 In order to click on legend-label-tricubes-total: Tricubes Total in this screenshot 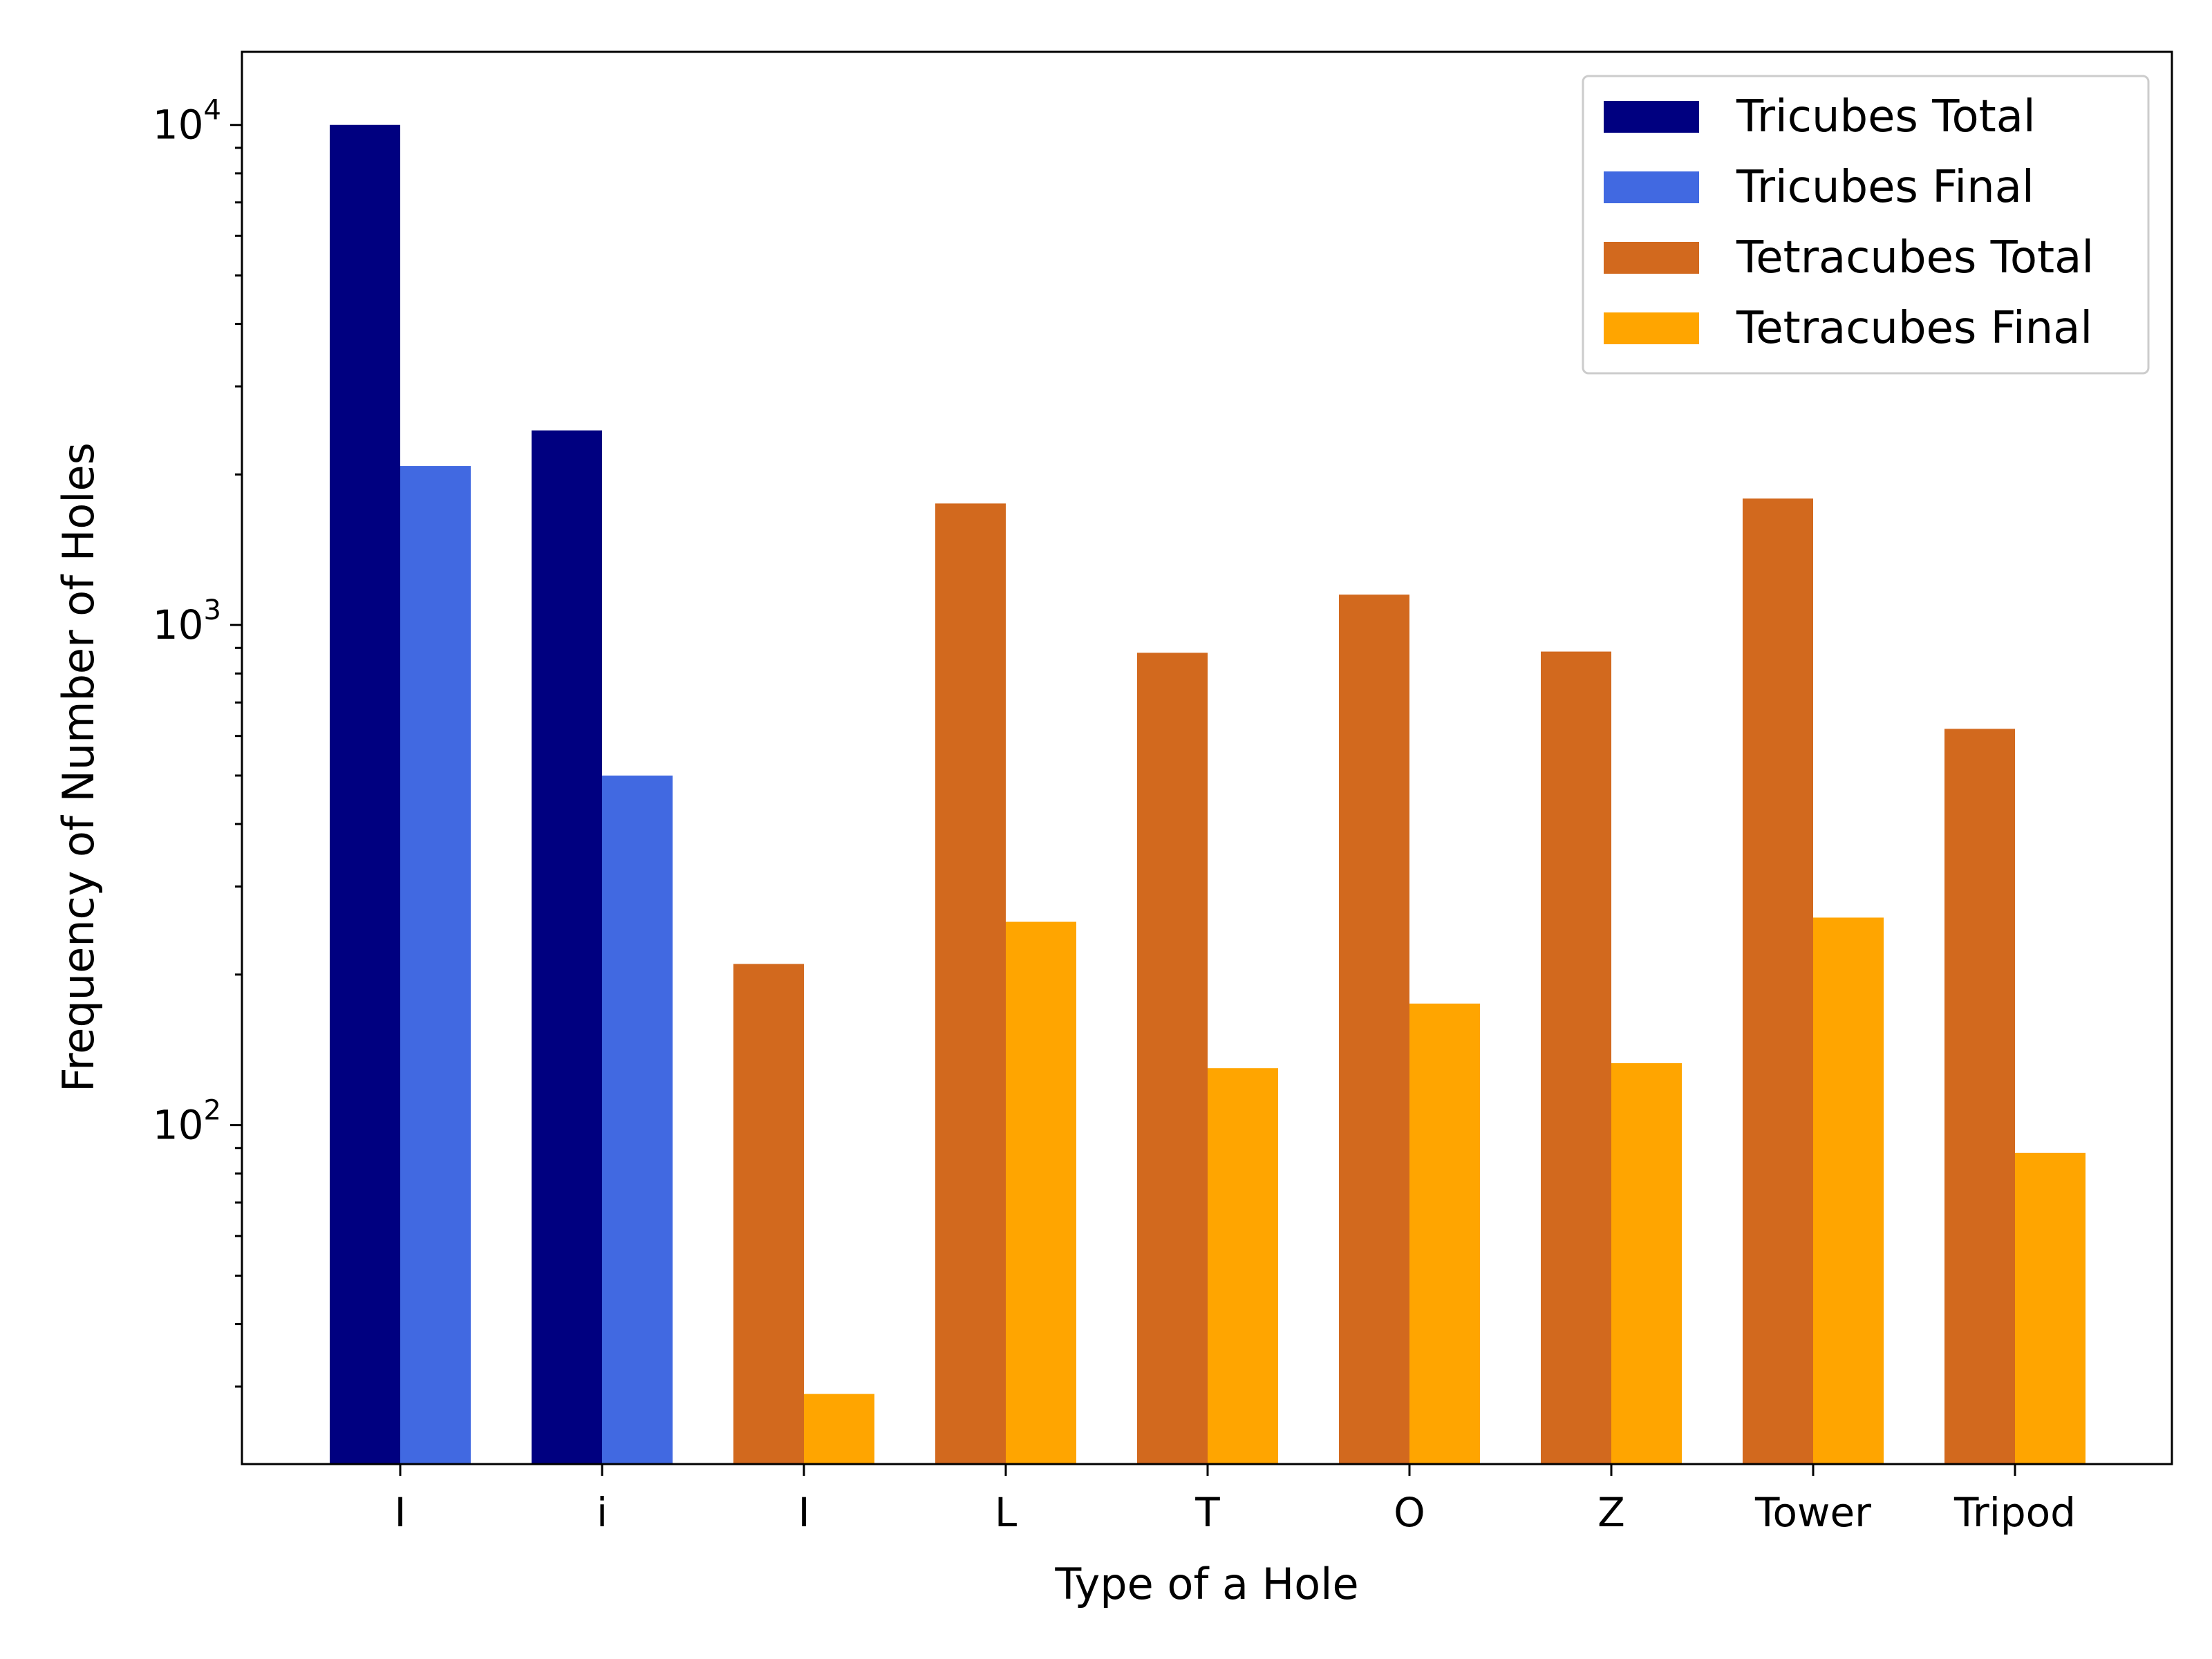, I will do `click(1886, 116)`.